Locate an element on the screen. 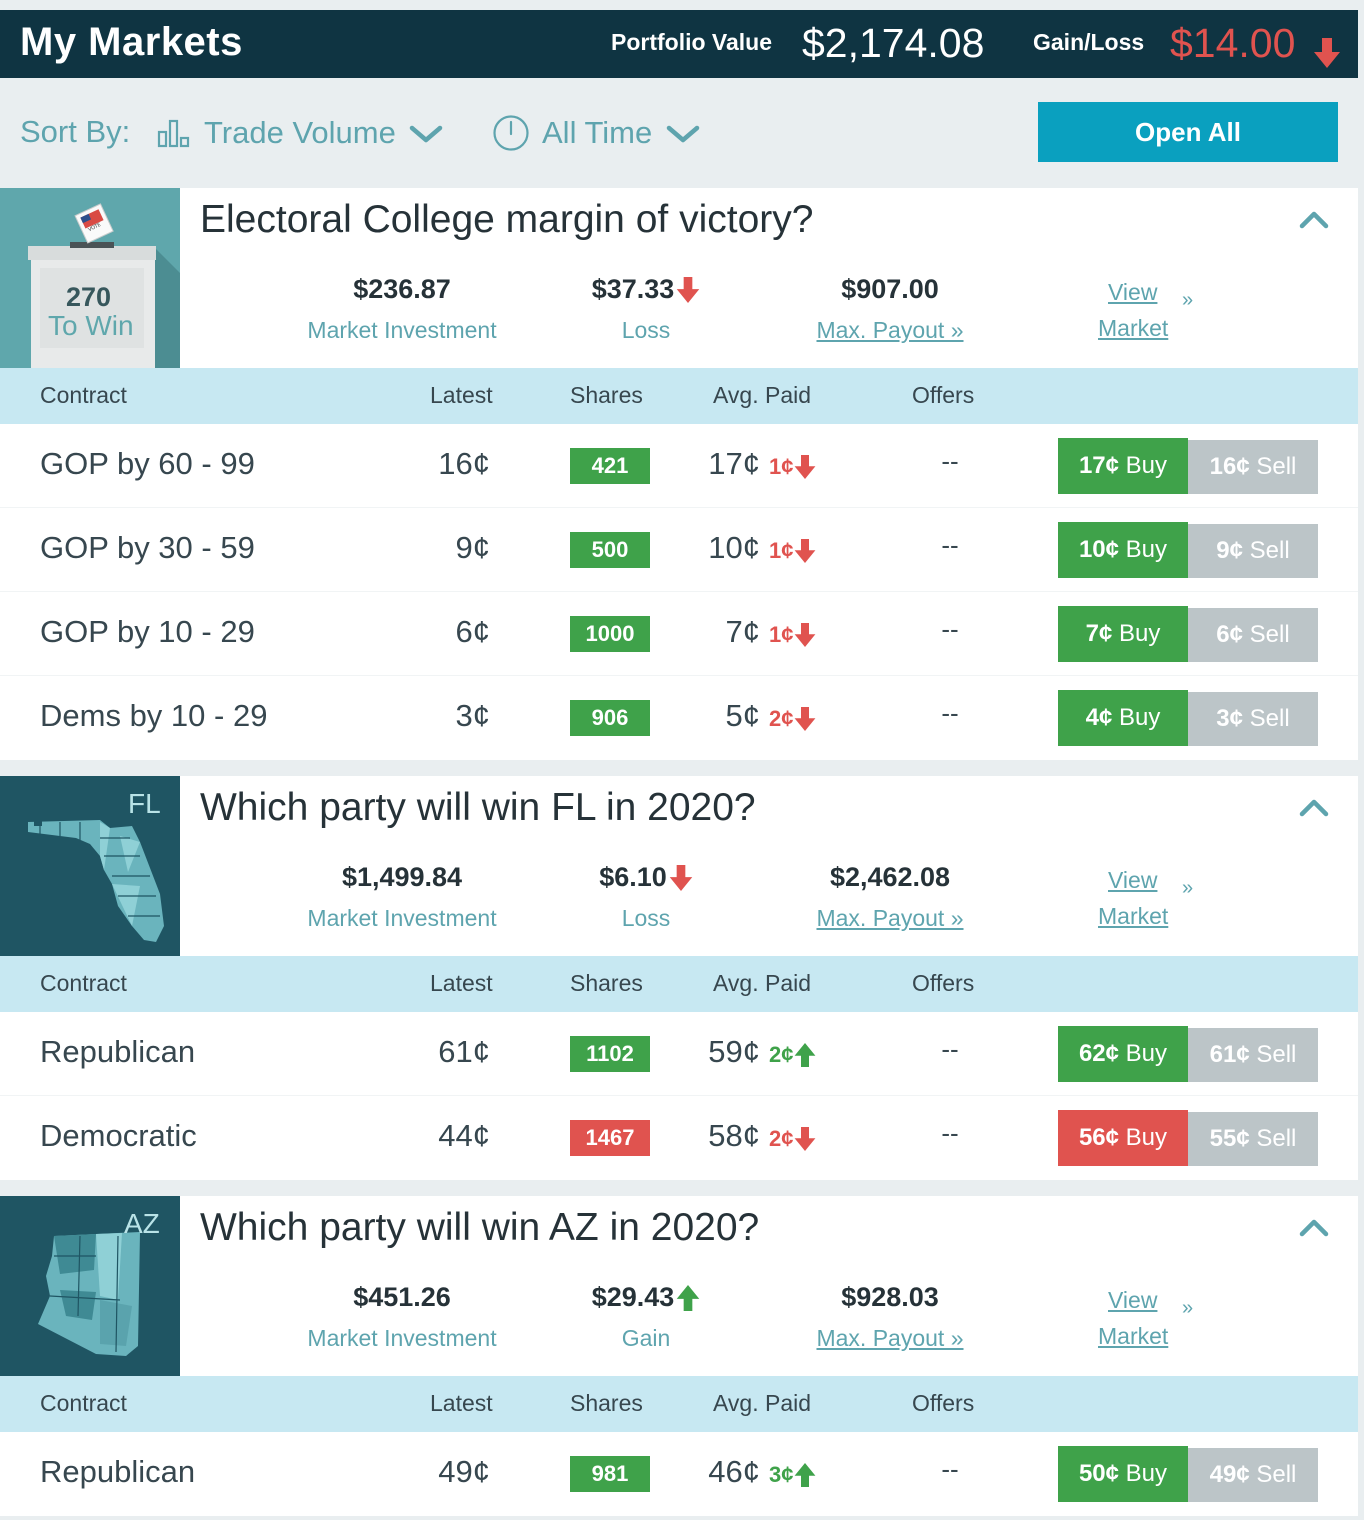 This screenshot has height=1520, width=1364. col-latest: Latest is located at coordinates (461, 395).